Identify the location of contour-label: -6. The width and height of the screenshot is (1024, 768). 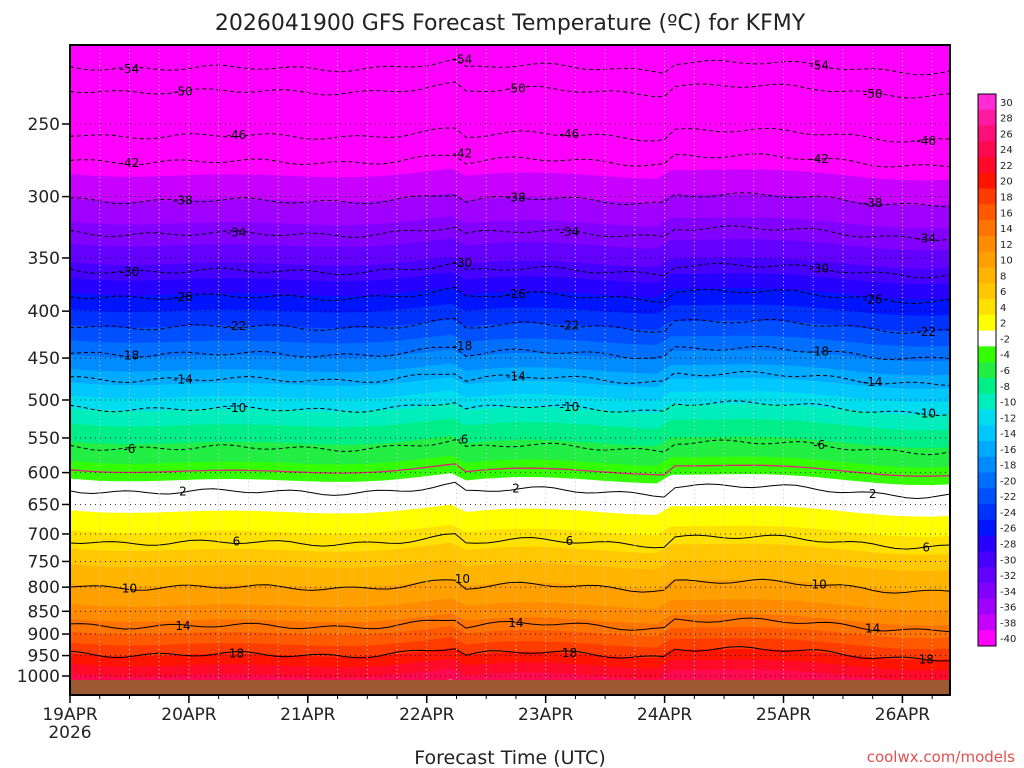
(819, 445).